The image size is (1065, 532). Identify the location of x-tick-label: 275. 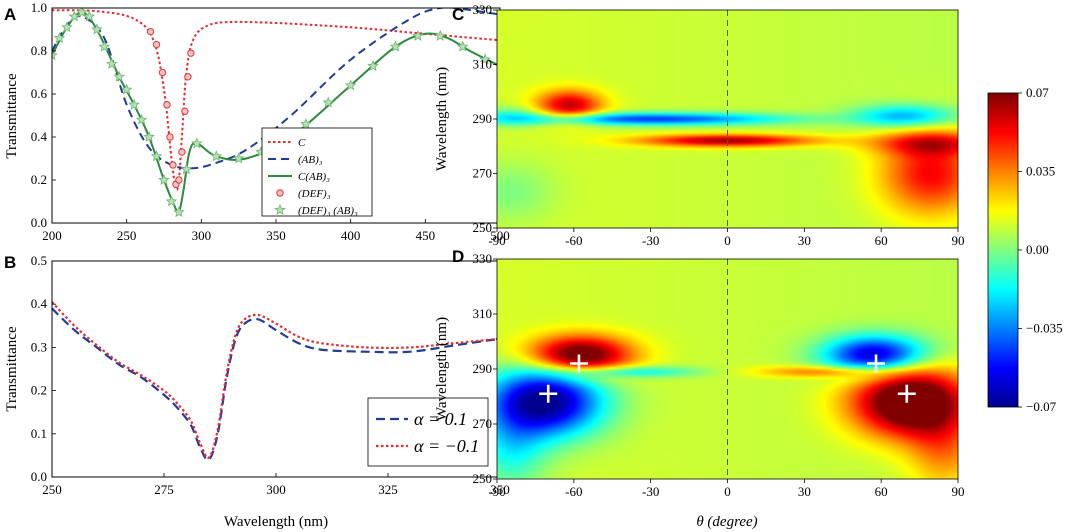
(164, 489).